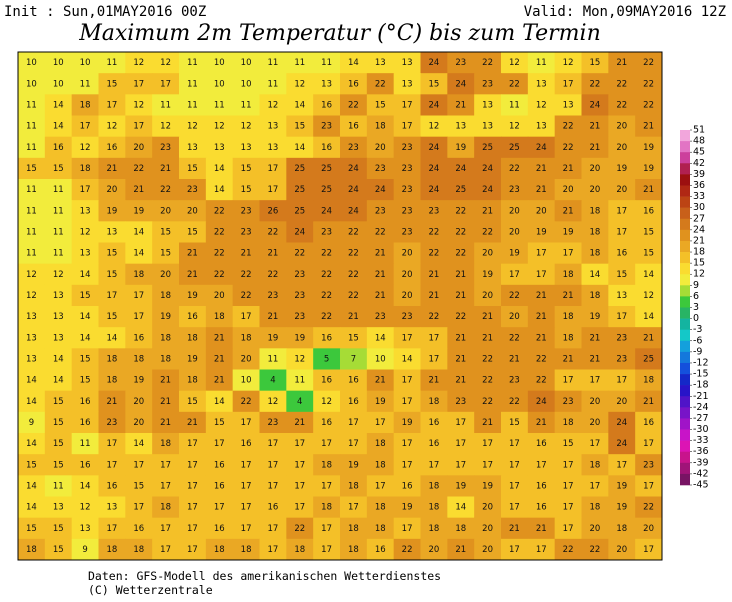 This screenshot has width=732, height=602. Describe the element at coordinates (353, 211) in the screenshot. I see `temperature-label: 24` at that location.